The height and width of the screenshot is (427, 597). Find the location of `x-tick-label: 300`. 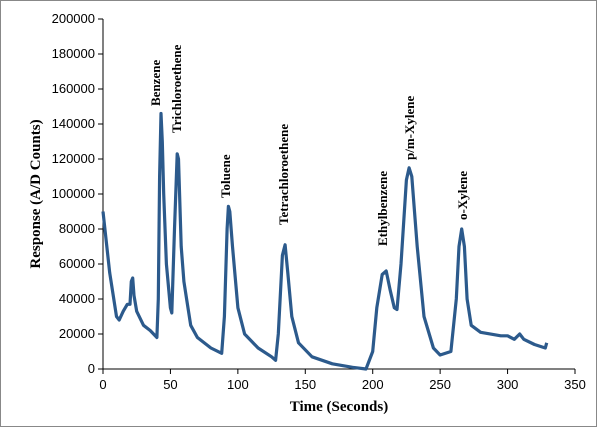

x-tick-label: 300 is located at coordinates (508, 384).